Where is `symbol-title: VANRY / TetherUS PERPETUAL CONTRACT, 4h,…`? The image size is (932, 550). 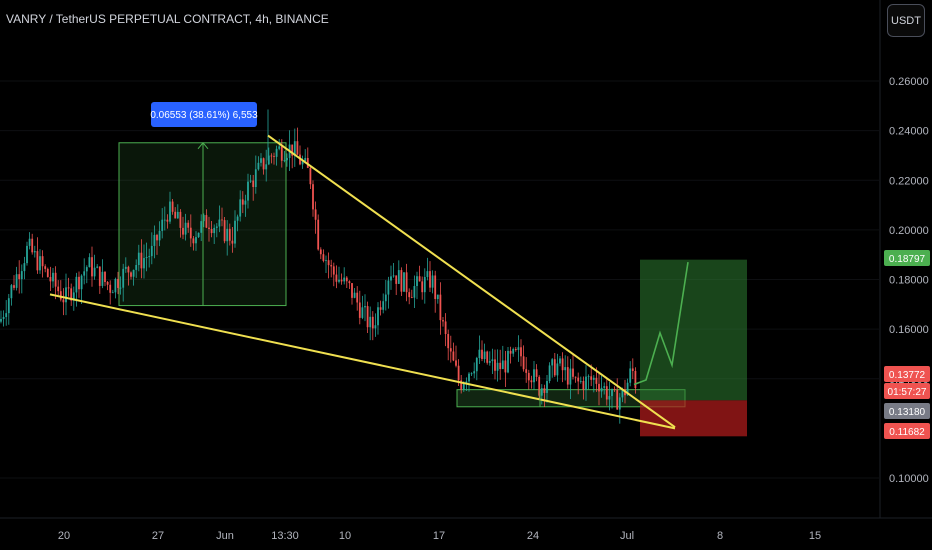 symbol-title: VANRY / TetherUS PERPETUAL CONTRACT, 4h,… is located at coordinates (167, 19).